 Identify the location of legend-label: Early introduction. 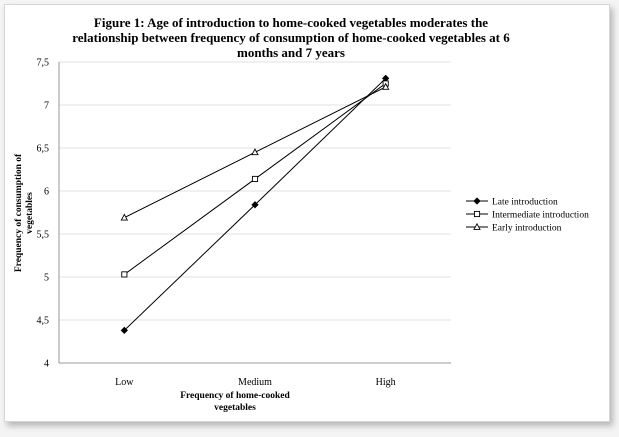
(527, 229).